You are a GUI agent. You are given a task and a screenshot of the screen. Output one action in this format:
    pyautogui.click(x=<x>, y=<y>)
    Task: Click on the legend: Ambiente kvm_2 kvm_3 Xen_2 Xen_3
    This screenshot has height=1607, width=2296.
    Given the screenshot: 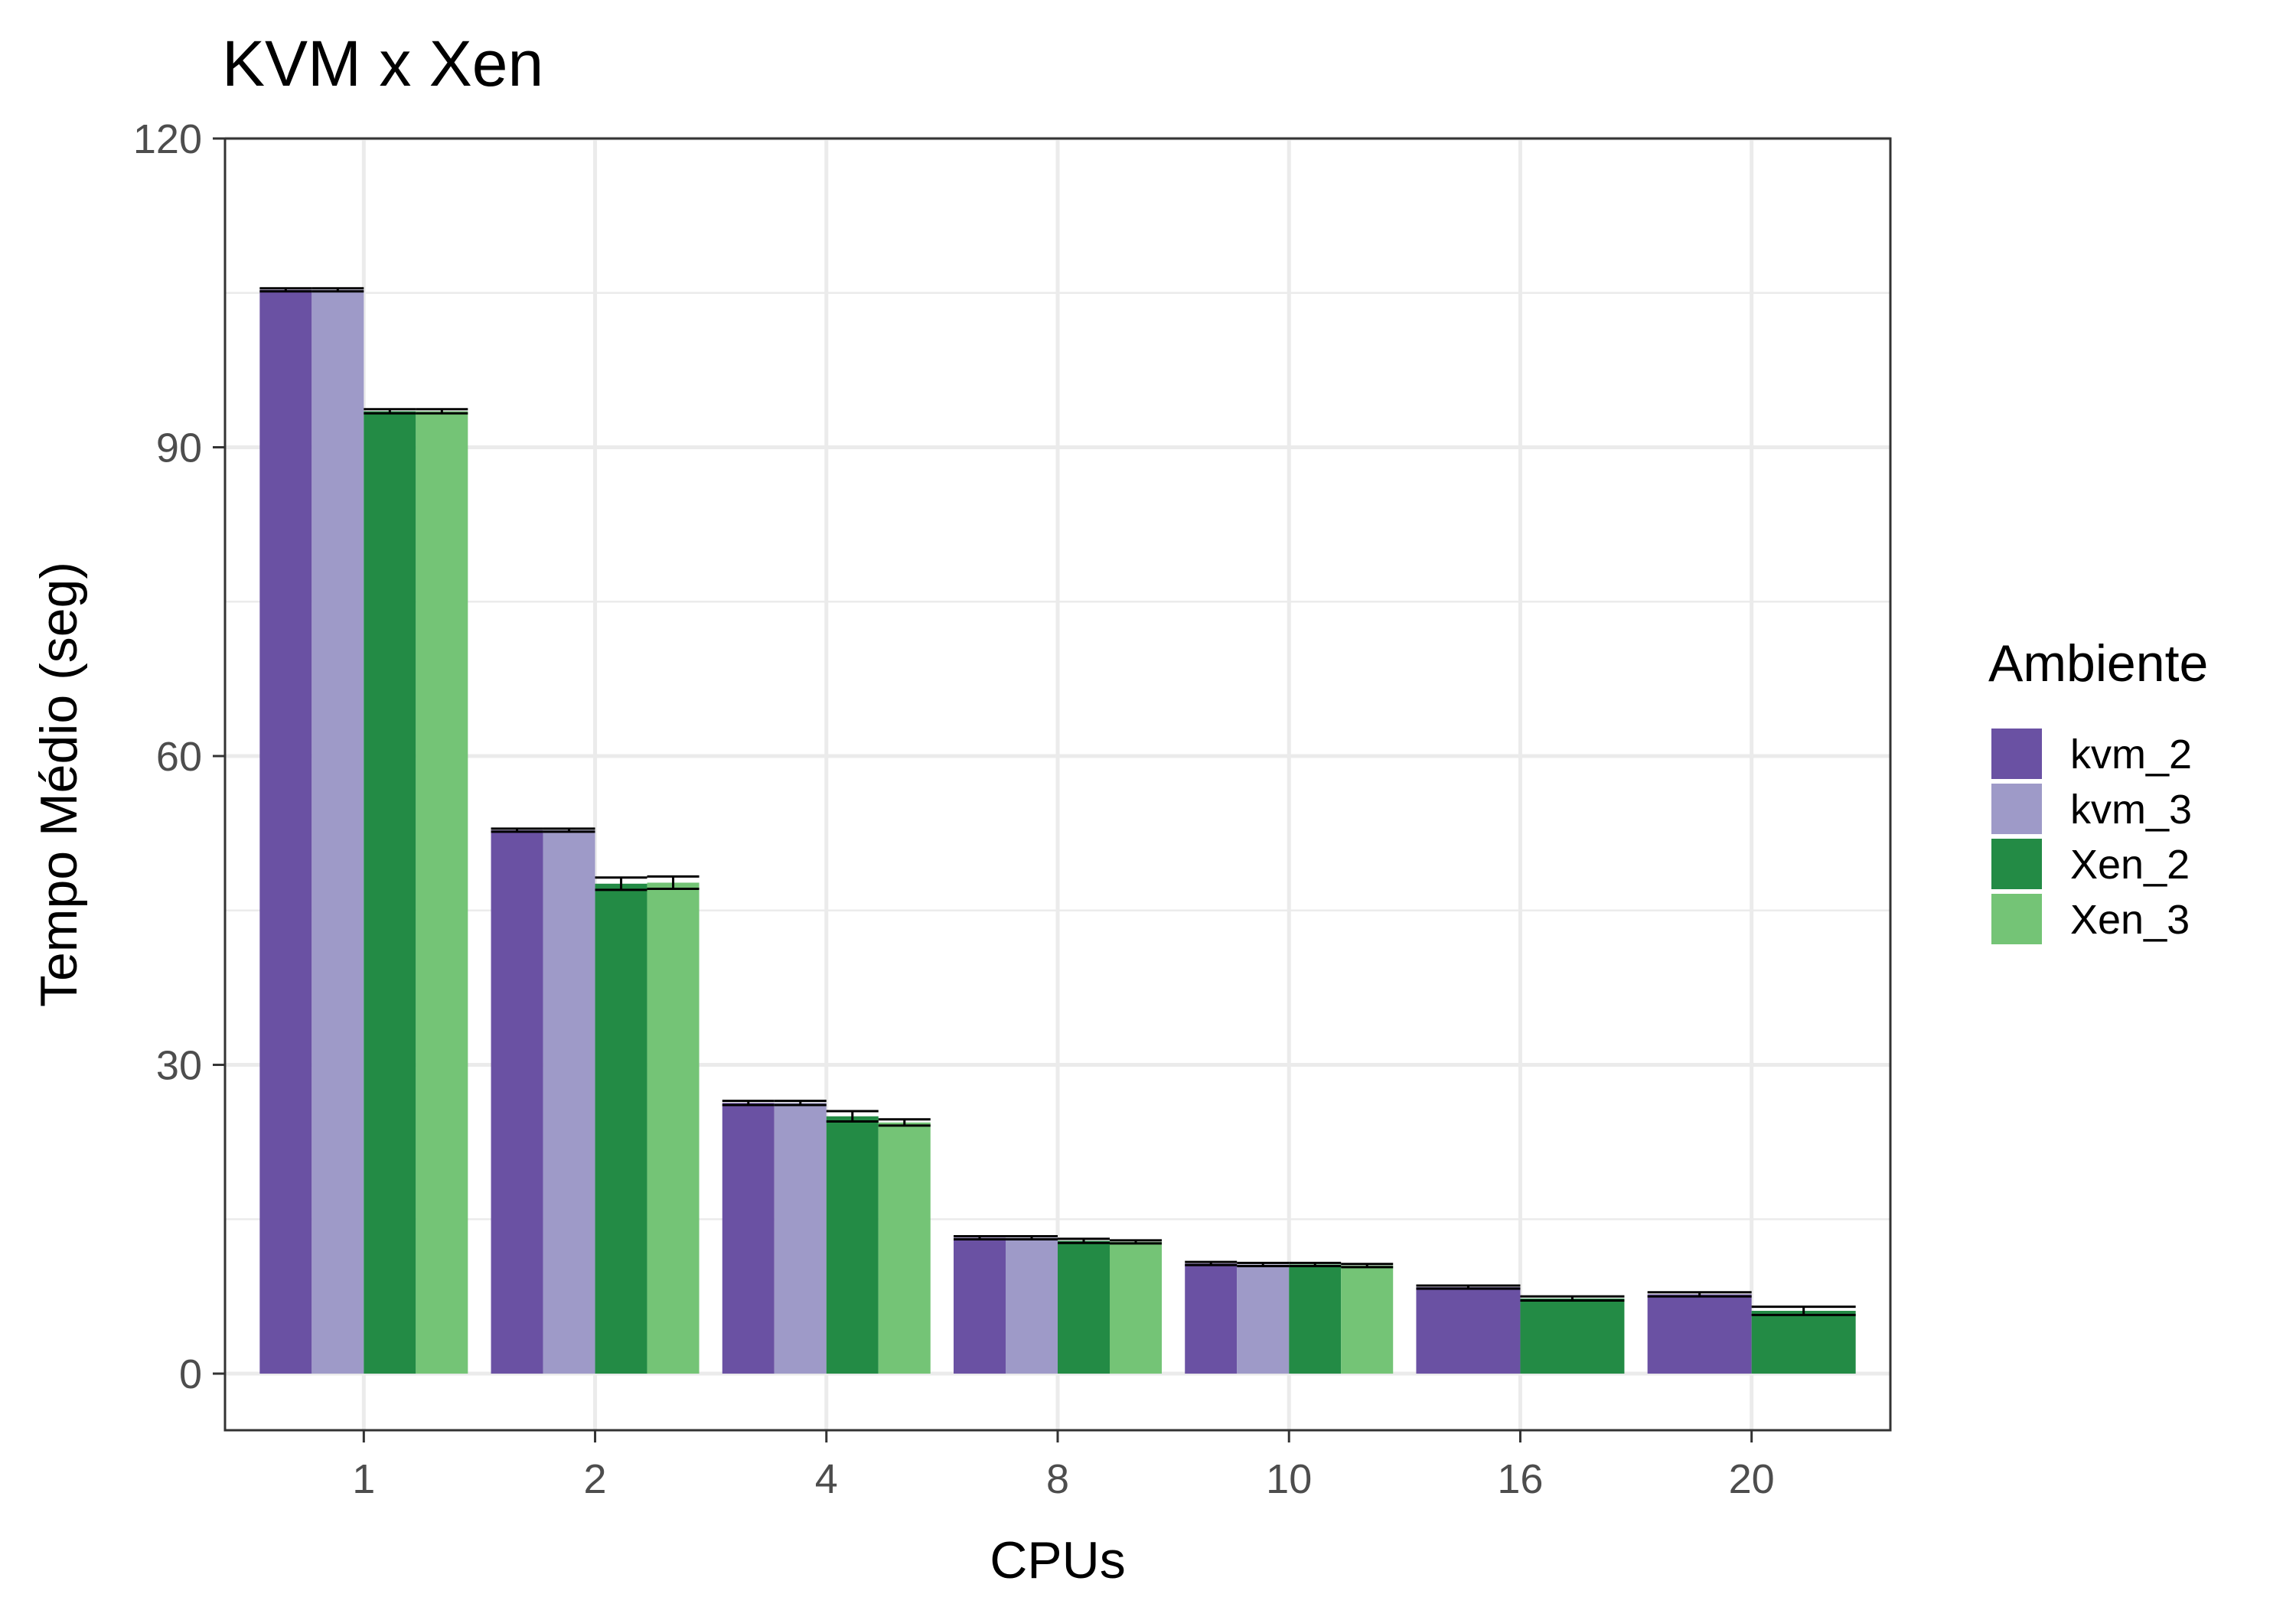 What is the action you would take?
    pyautogui.click(x=2098, y=789)
    